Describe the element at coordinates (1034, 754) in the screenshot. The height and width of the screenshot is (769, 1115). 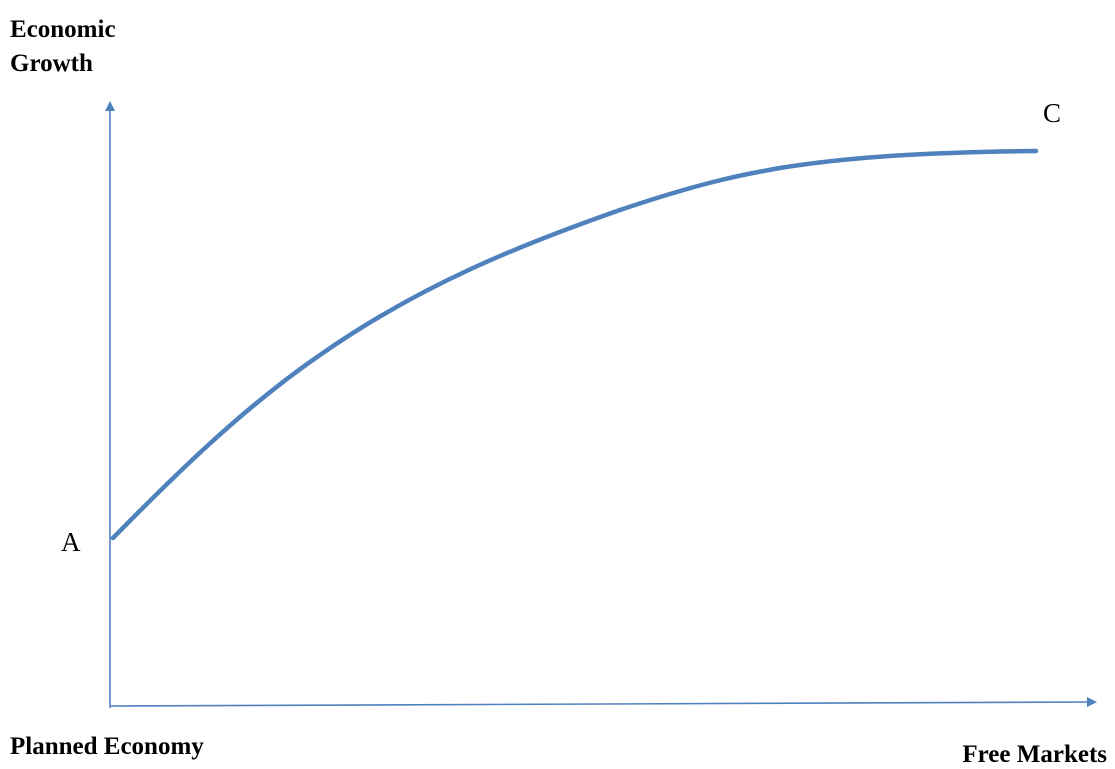
I see `x-axis-end-label: Free Markets` at that location.